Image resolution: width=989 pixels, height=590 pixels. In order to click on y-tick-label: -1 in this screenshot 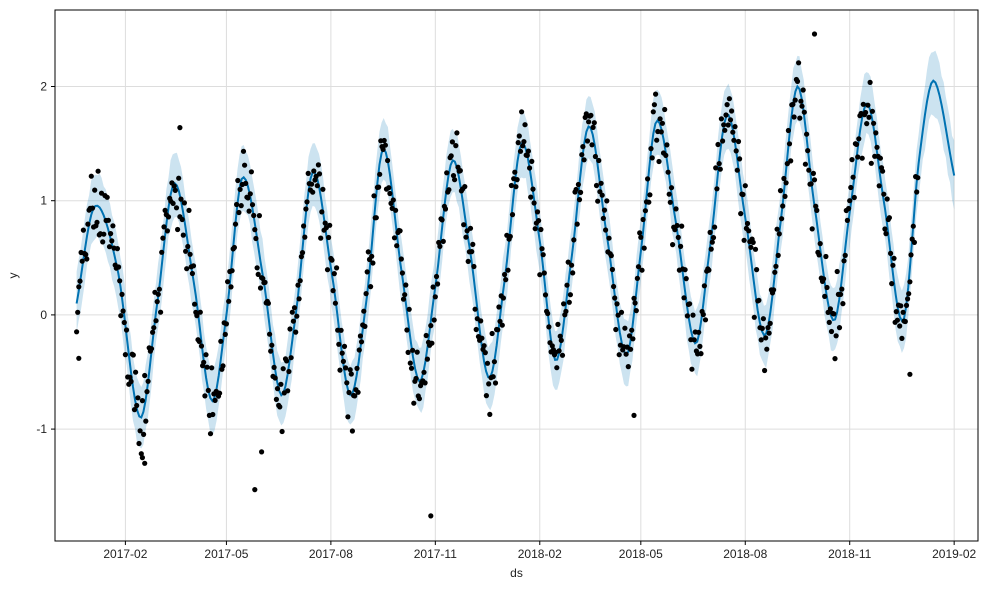, I will do `click(41, 429)`.